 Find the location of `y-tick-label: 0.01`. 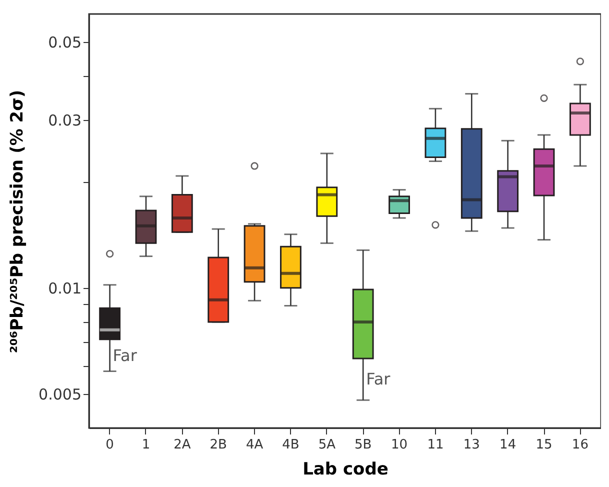

y-tick-label: 0.01 is located at coordinates (65, 288).